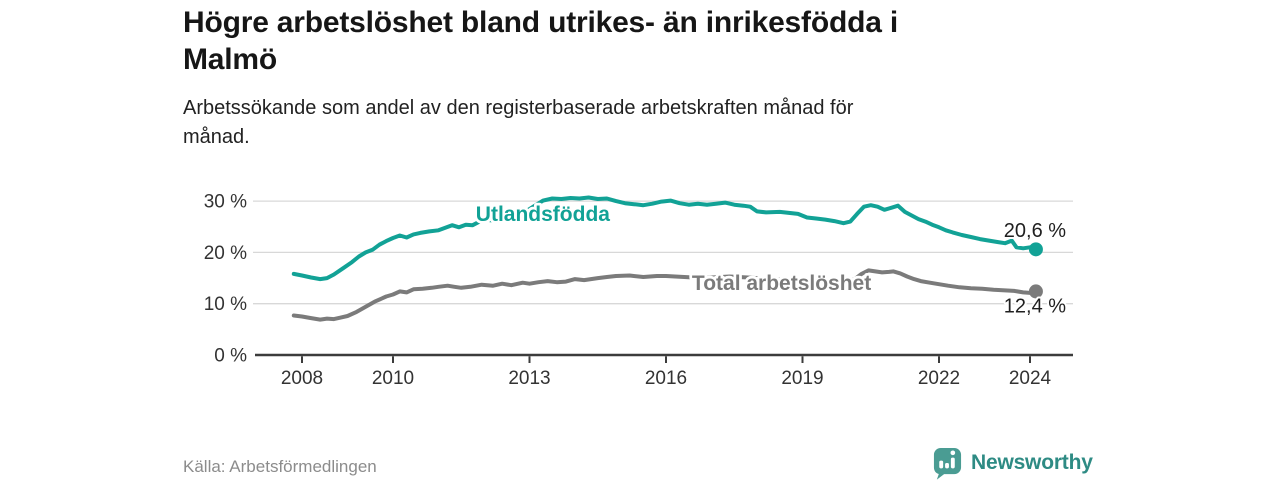  What do you see at coordinates (225, 202) in the screenshot?
I see `y-axis-label: 30 %` at bounding box center [225, 202].